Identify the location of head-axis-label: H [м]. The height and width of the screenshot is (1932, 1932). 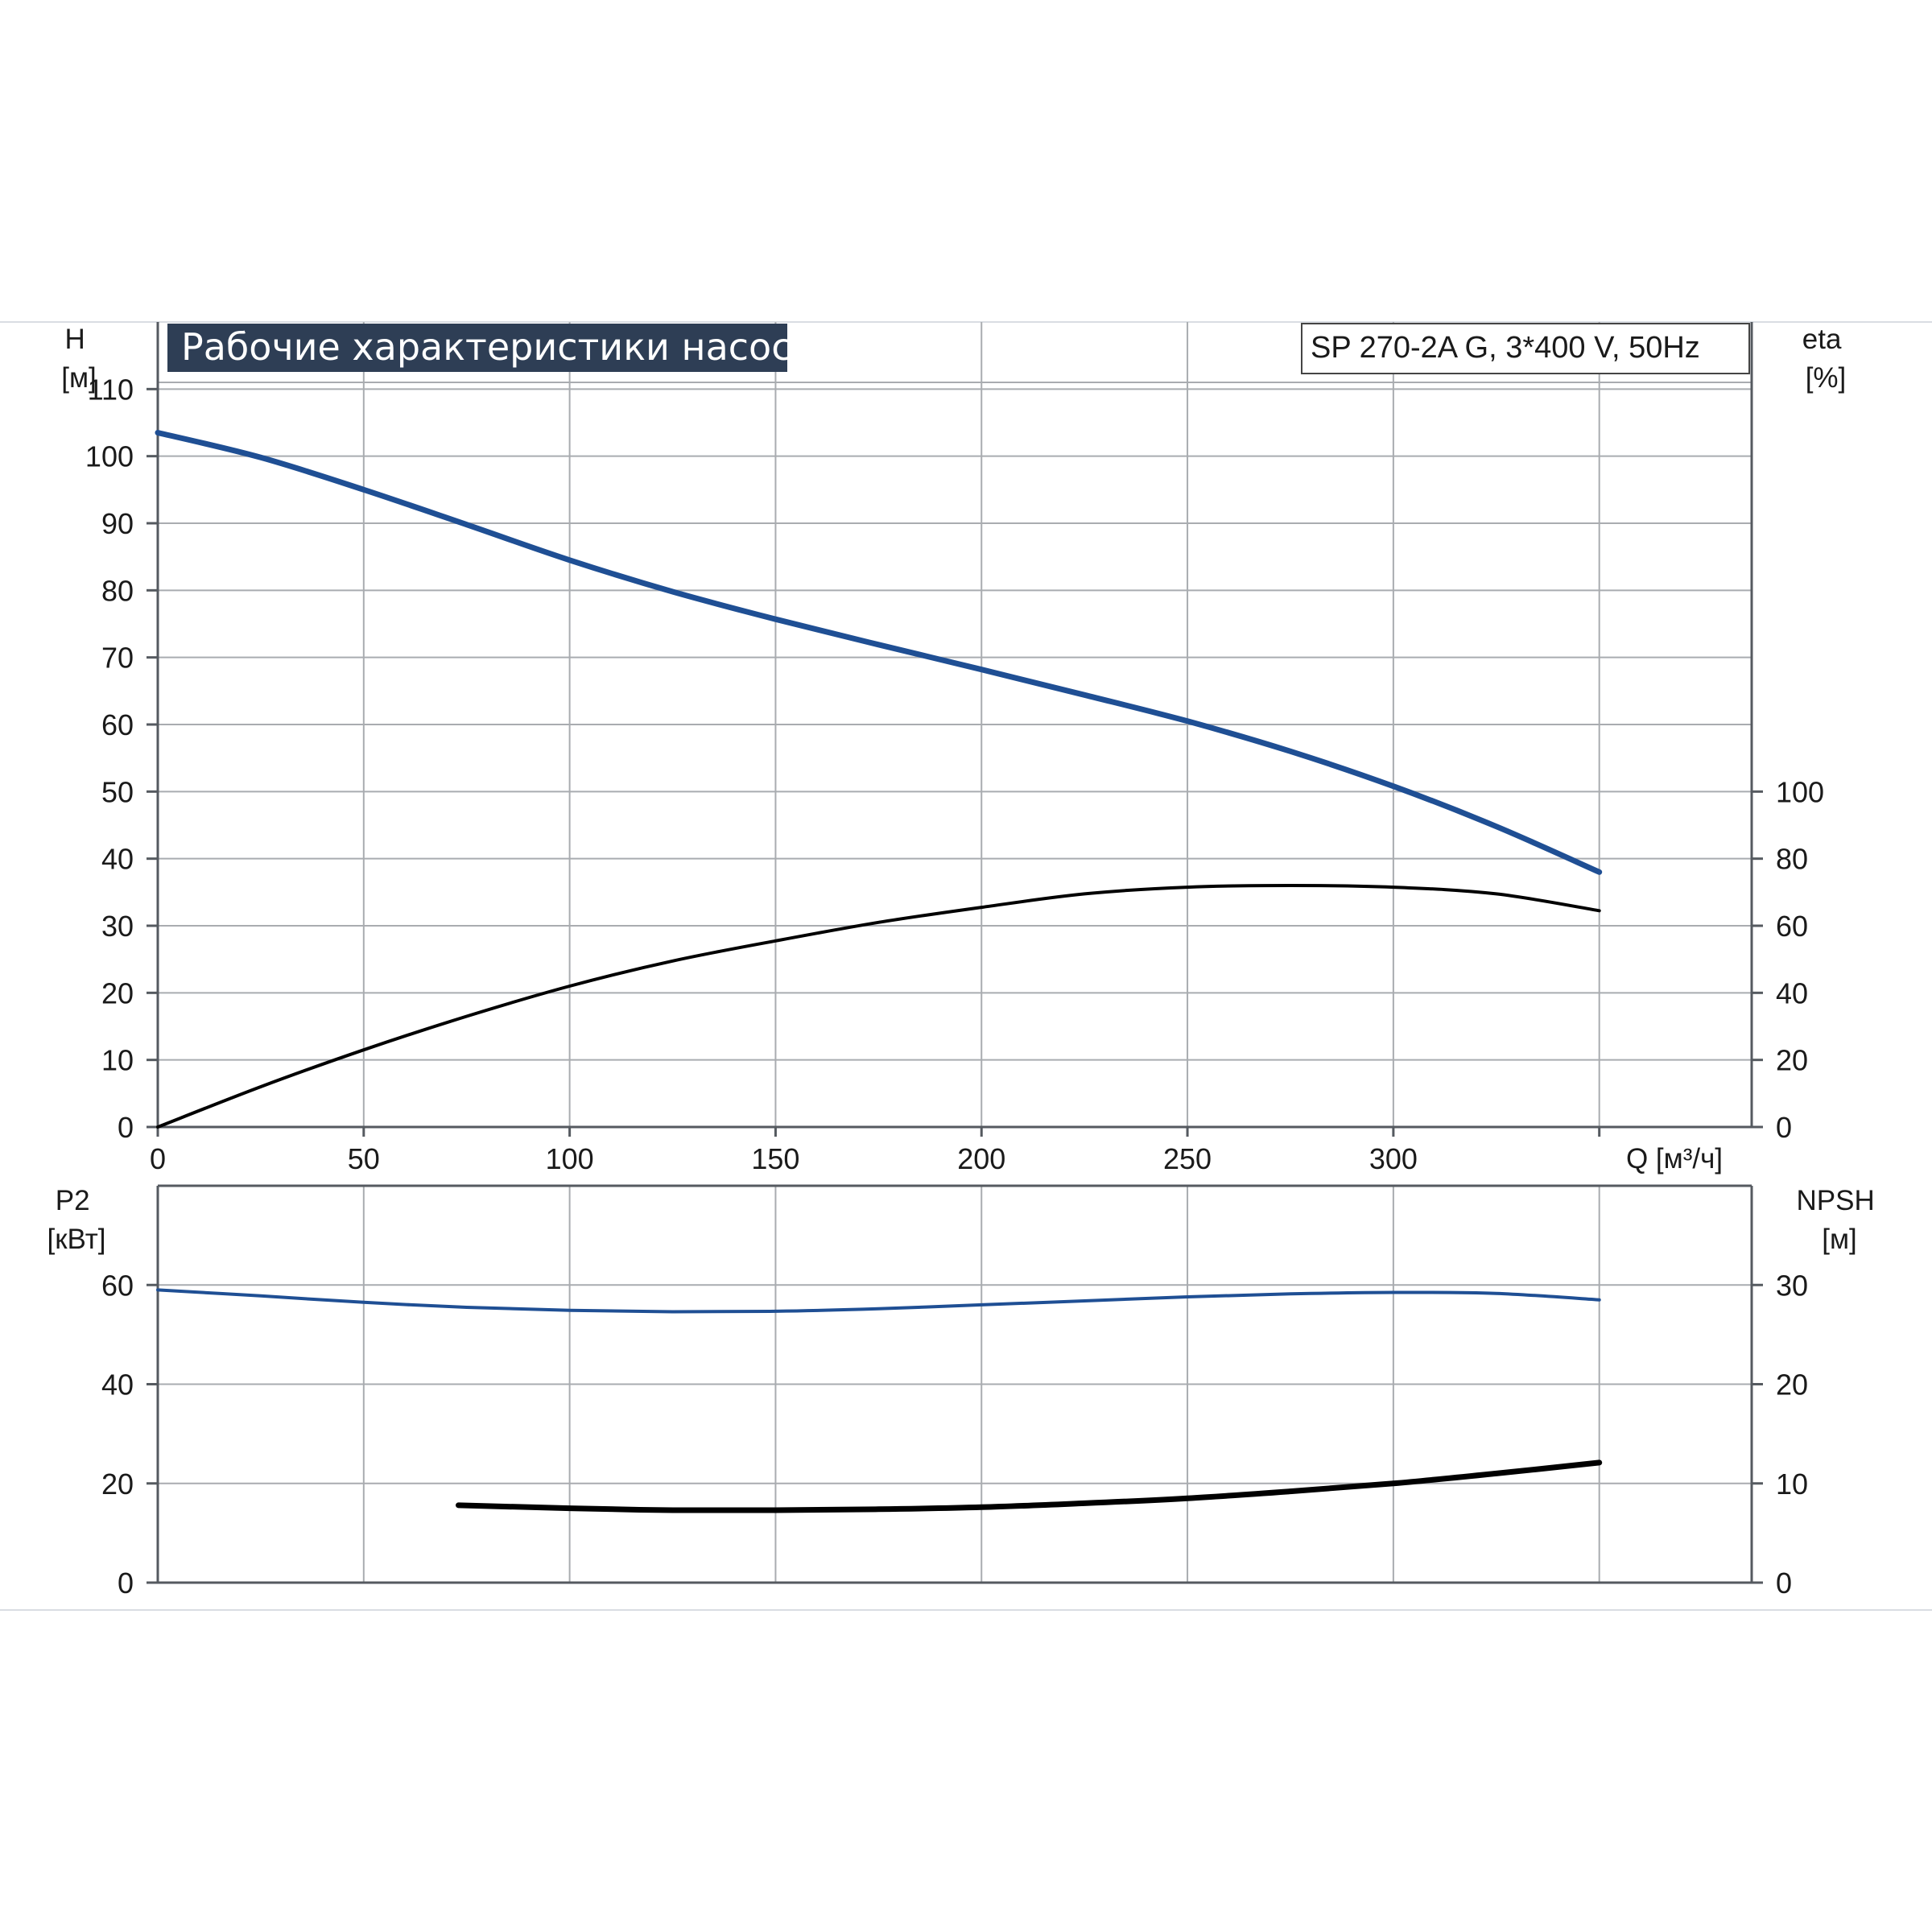
(79, 359).